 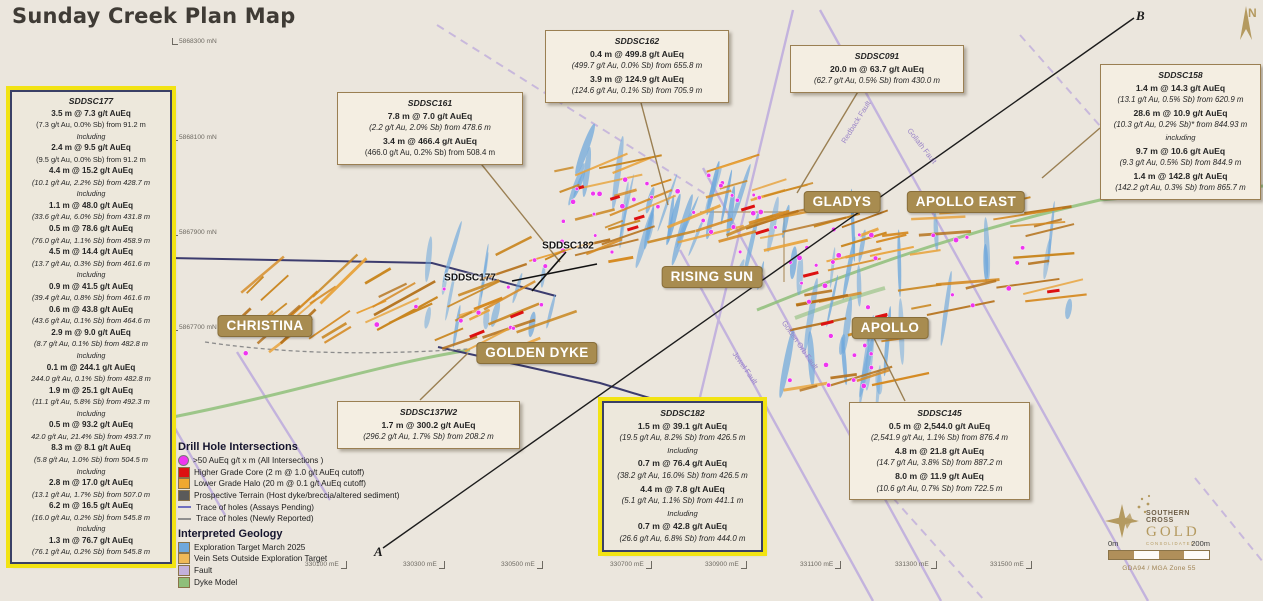 What do you see at coordinates (682, 526) in the screenshot?
I see `intercept-line: 0.7 m @ 42.8 g/t AuEq` at bounding box center [682, 526].